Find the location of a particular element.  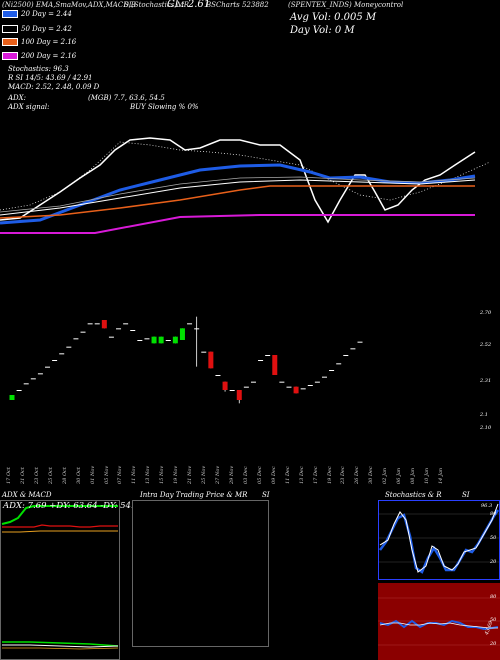

macd-readout: MACD: 2.52, 2.48, 0.09 D is located at coordinates (54, 87).